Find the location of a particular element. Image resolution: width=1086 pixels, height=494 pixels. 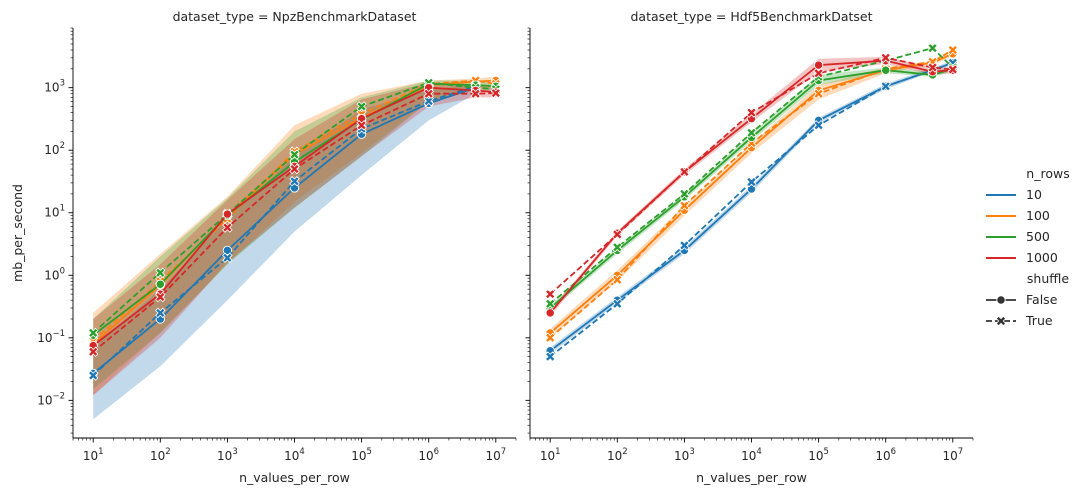

legend-label-True: True is located at coordinates (1039, 320).